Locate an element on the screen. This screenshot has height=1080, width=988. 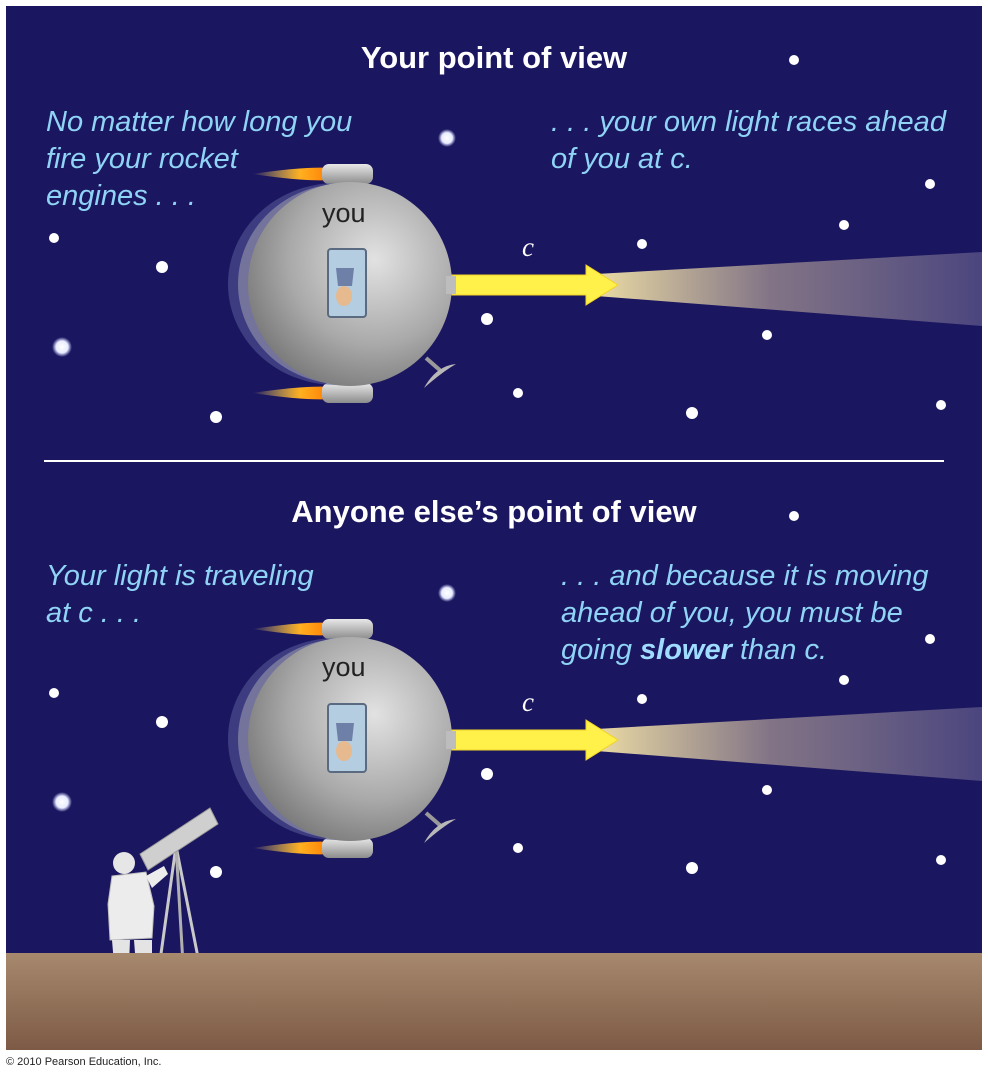
note-bottom-right-last-line: going slower than c. is located at coordinates (694, 650).